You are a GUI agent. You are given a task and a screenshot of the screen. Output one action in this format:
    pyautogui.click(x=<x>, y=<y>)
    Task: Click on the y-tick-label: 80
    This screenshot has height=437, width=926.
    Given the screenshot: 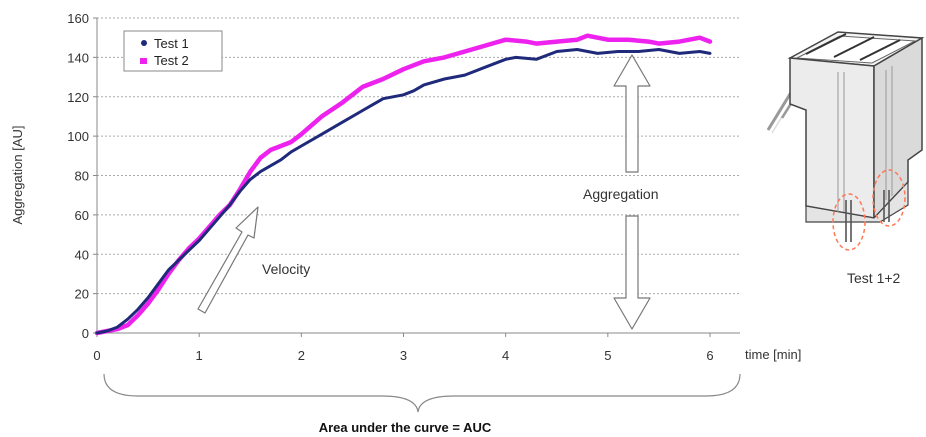 What is the action you would take?
    pyautogui.click(x=82, y=176)
    